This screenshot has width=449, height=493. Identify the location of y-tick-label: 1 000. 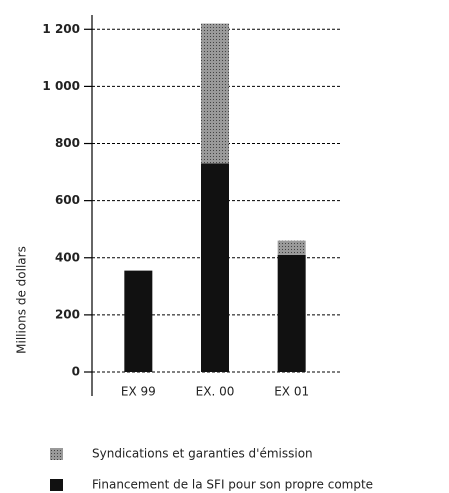
(61, 86).